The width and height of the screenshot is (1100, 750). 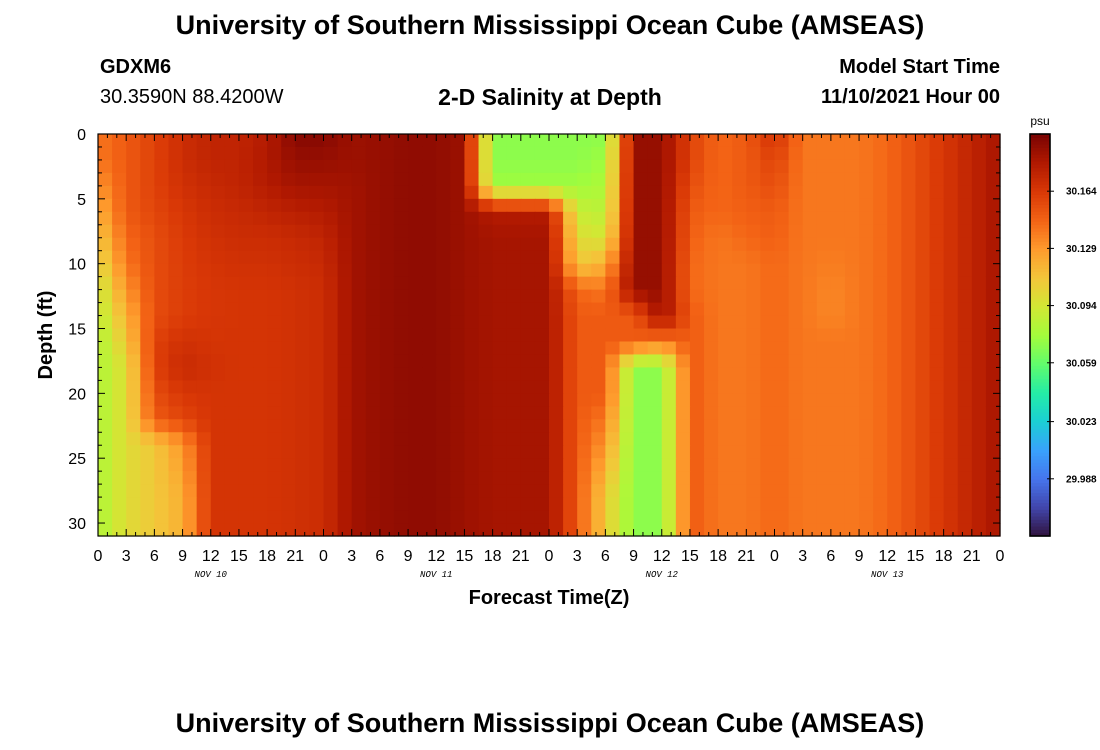 What do you see at coordinates (887, 575) in the screenshot?
I see `day-label: NOV 13` at bounding box center [887, 575].